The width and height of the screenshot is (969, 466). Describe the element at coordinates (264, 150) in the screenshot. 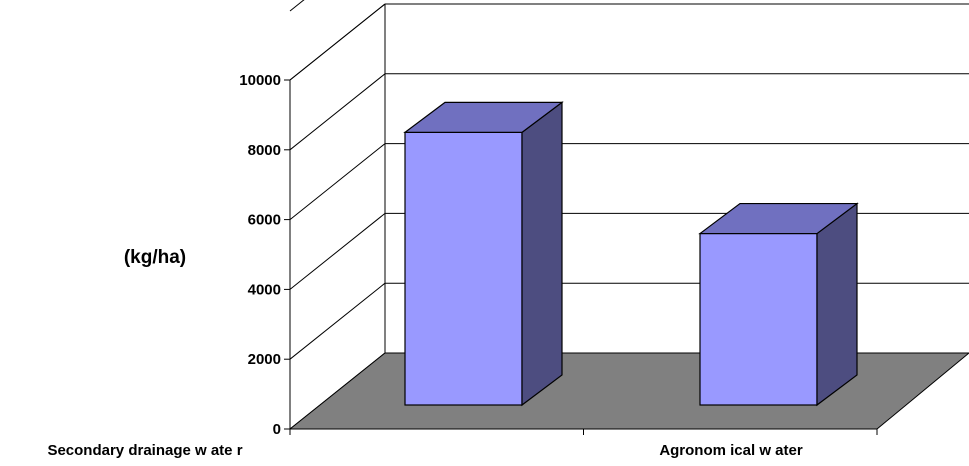

I see `y-tick-label: 8000` at that location.